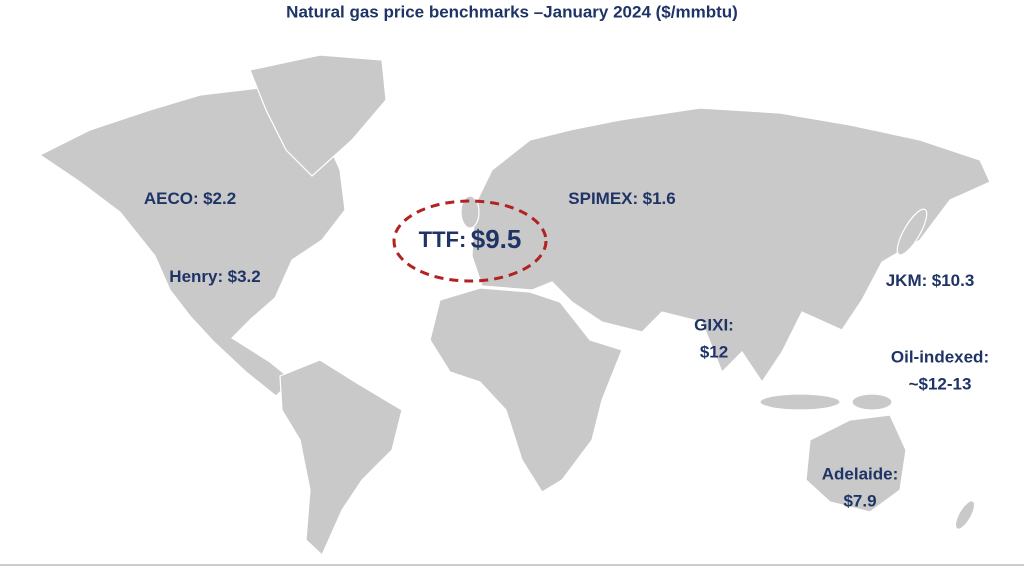 This screenshot has height=567, width=1024. I want to click on south-america, so click(341, 458).